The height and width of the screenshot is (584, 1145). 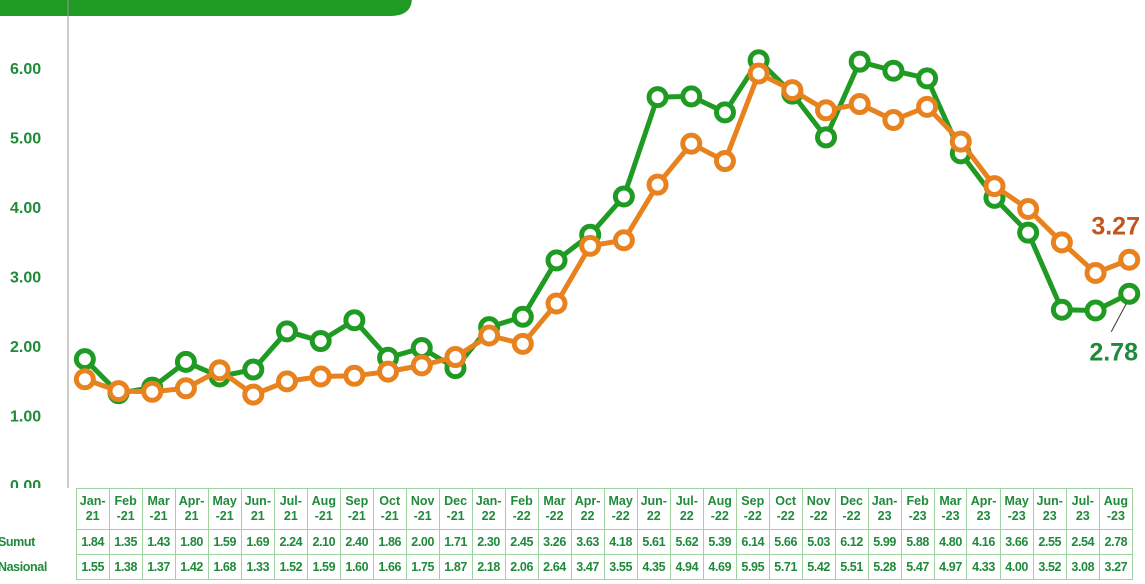 What do you see at coordinates (422, 542) in the screenshot?
I see `value-cell: 2.00` at bounding box center [422, 542].